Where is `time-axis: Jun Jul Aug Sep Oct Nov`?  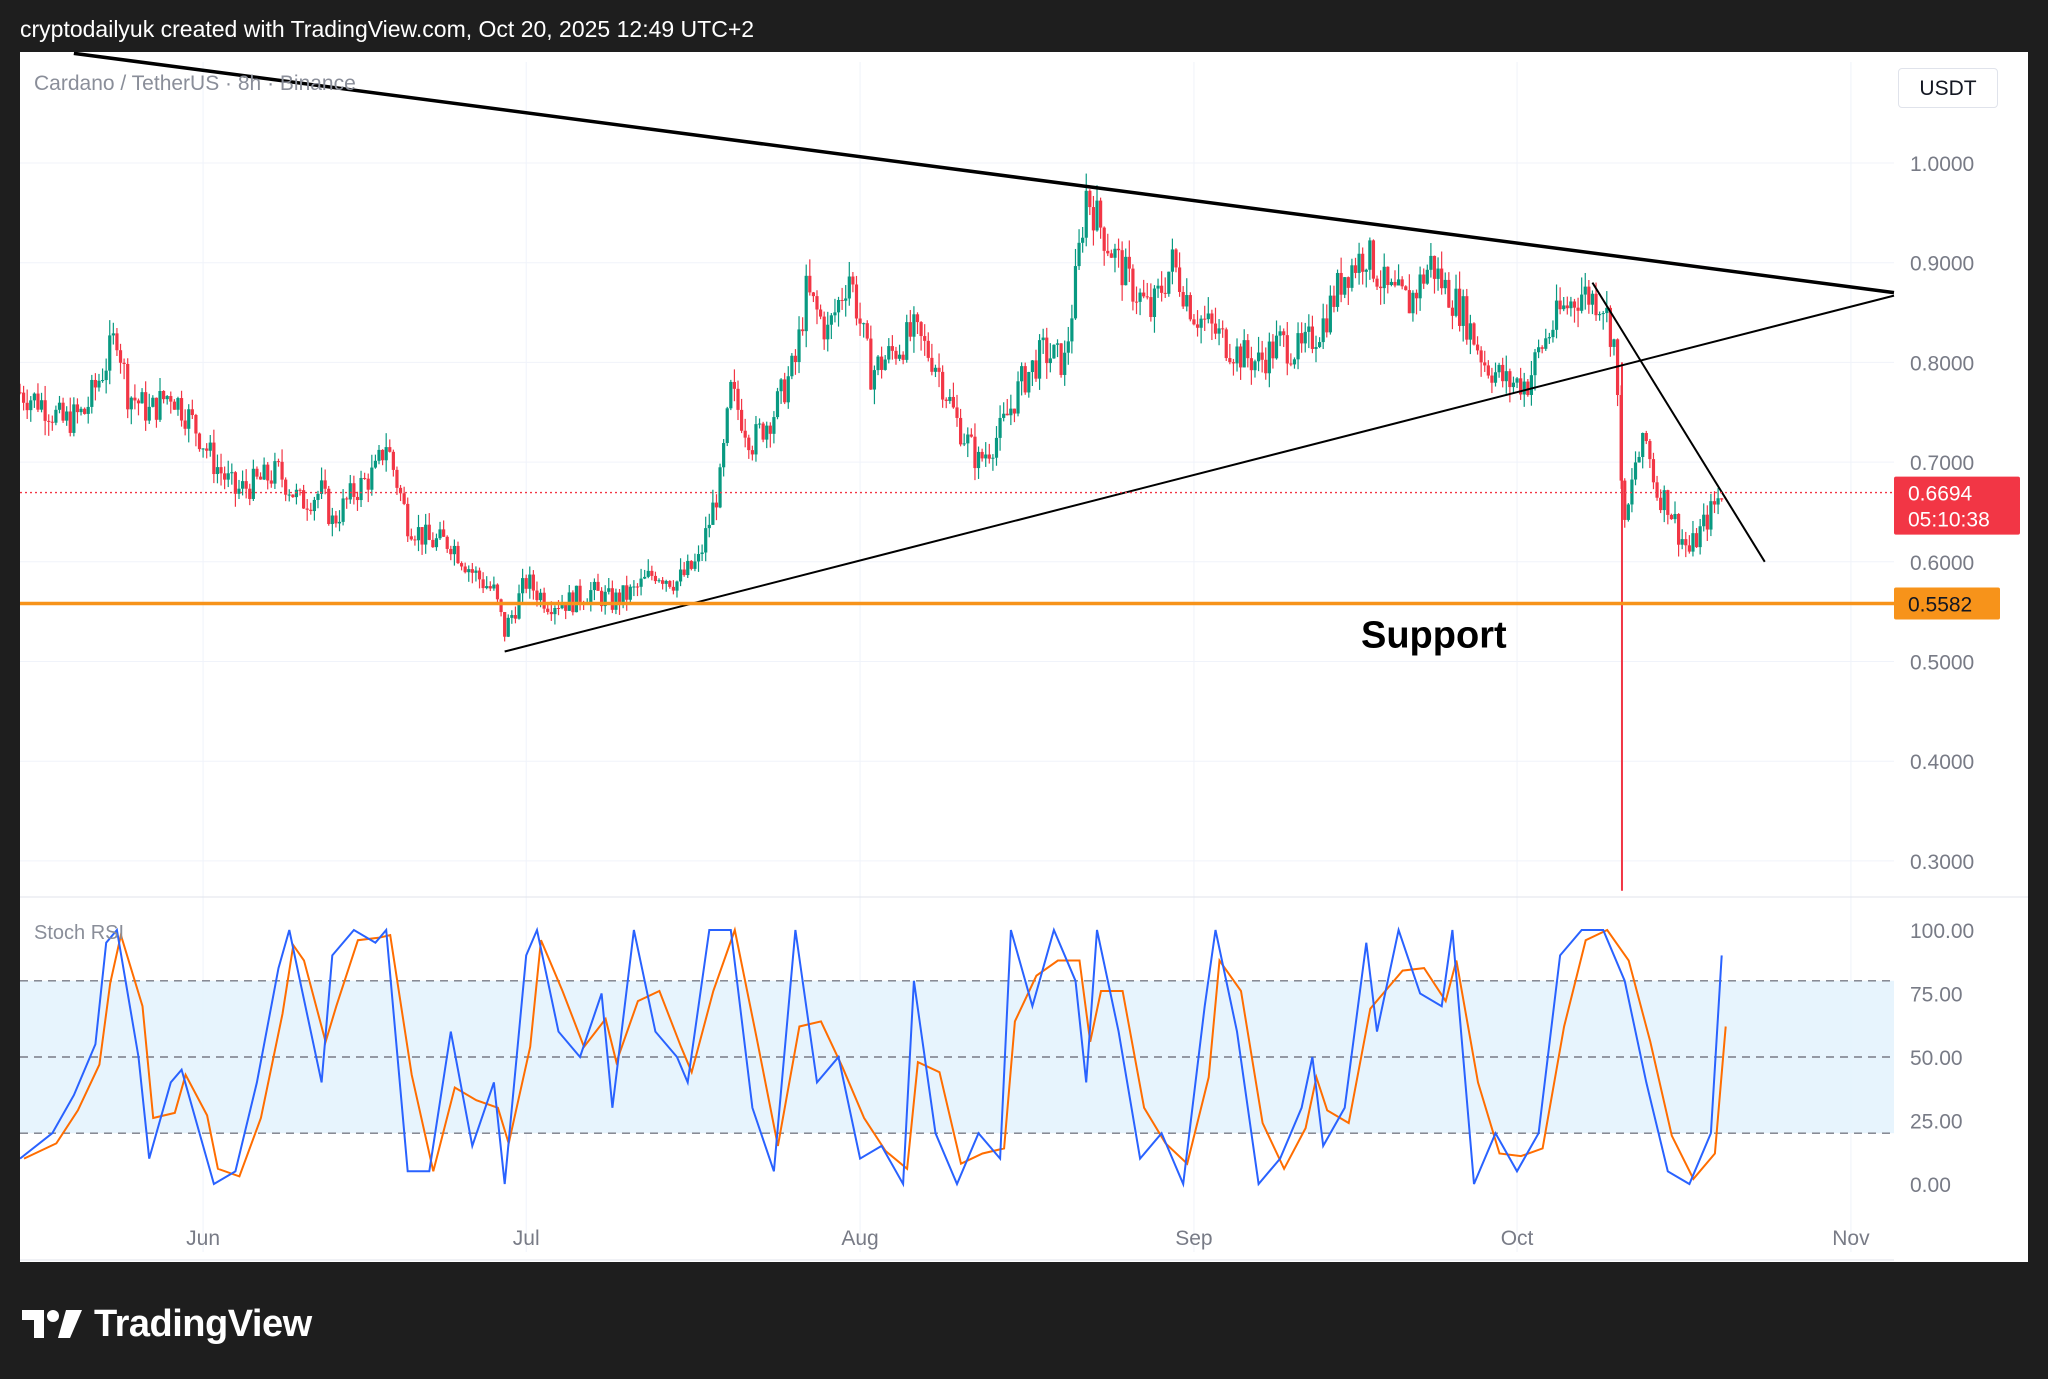
time-axis: Jun Jul Aug Sep Oct Nov is located at coordinates (1028, 1238).